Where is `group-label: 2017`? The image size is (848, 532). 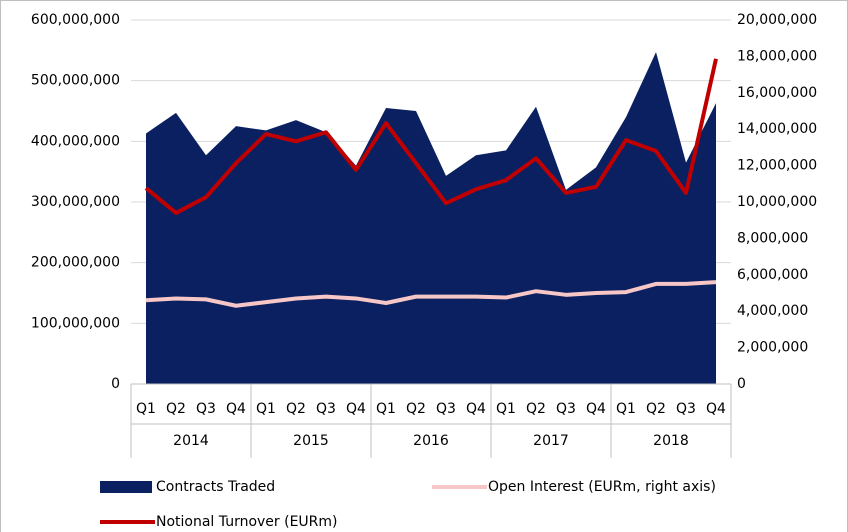 group-label: 2017 is located at coordinates (551, 441).